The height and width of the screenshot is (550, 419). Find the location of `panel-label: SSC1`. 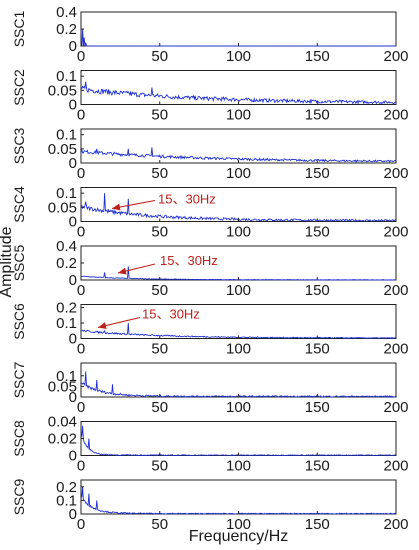

panel-label: SSC1 is located at coordinates (19, 29).